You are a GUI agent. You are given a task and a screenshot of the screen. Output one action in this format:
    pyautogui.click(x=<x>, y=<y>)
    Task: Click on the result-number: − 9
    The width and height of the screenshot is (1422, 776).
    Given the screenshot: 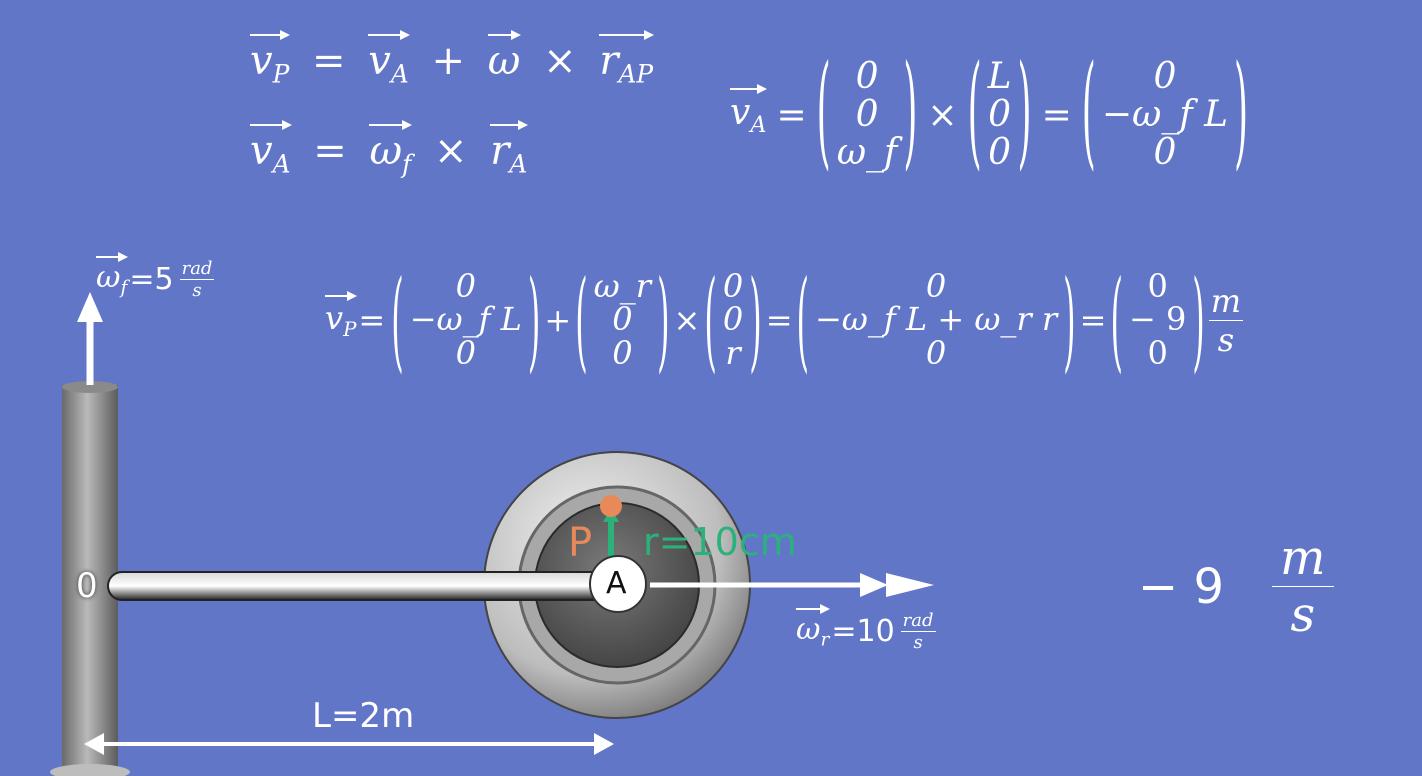 What is the action you would take?
    pyautogui.click(x=1181, y=586)
    